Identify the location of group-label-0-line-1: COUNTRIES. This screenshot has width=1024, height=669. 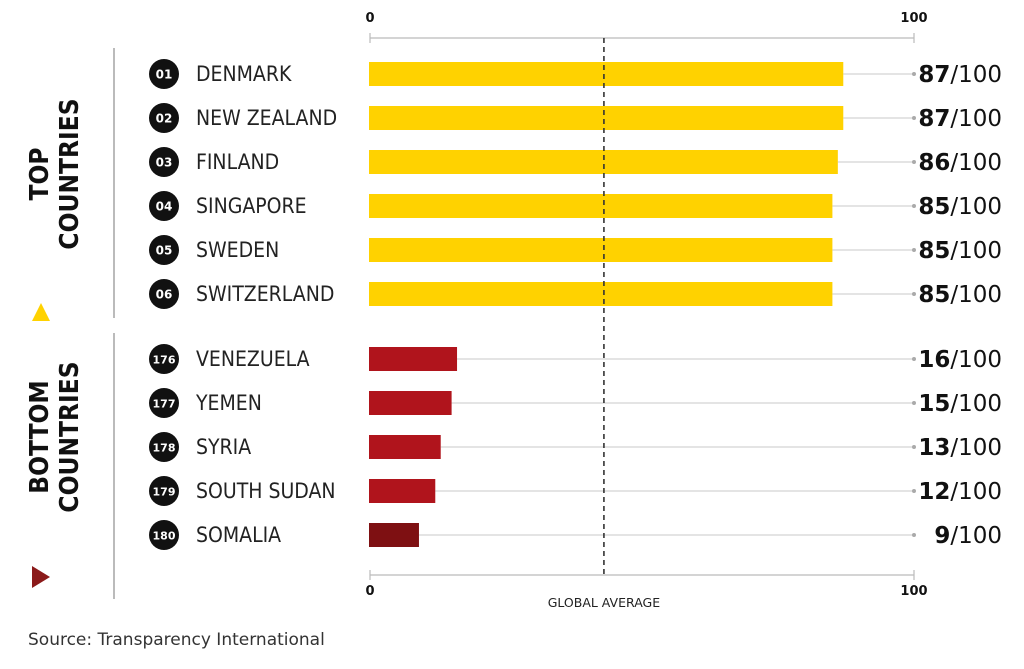
(70, 173).